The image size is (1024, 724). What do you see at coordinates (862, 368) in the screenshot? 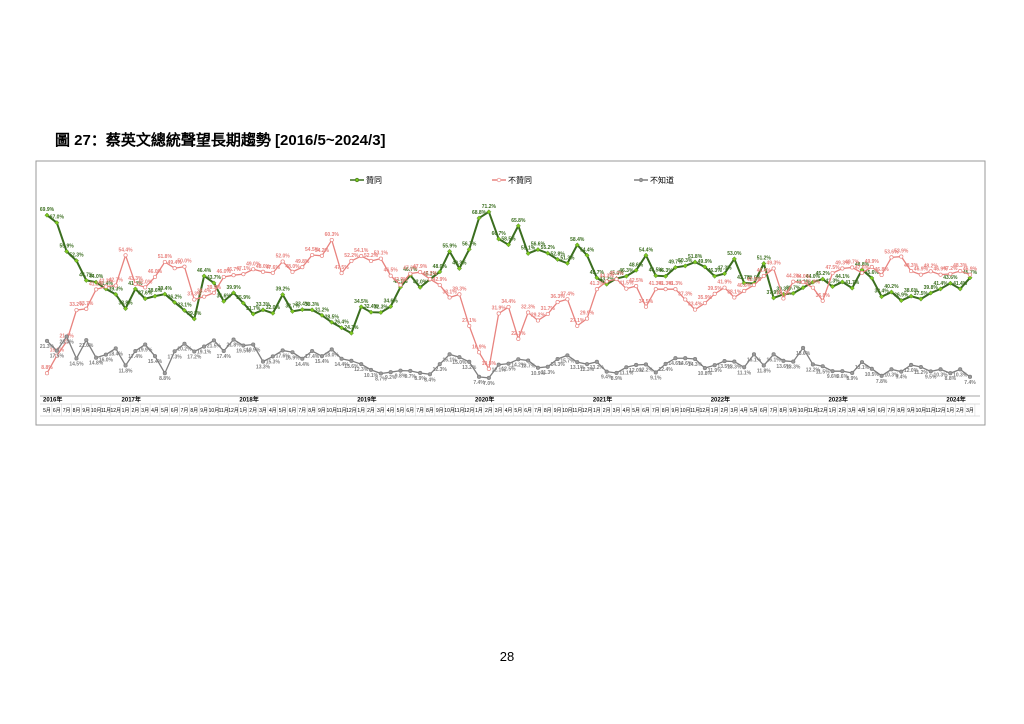
I see `data-label: 13.1%` at bounding box center [862, 368].